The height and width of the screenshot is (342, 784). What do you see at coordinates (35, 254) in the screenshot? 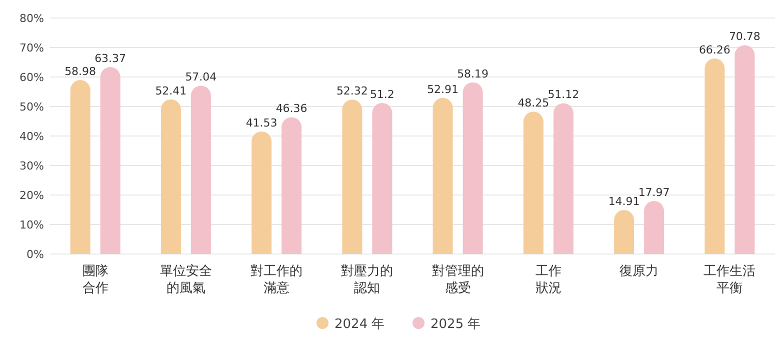
I see `y-tick-label: 0%` at bounding box center [35, 254].